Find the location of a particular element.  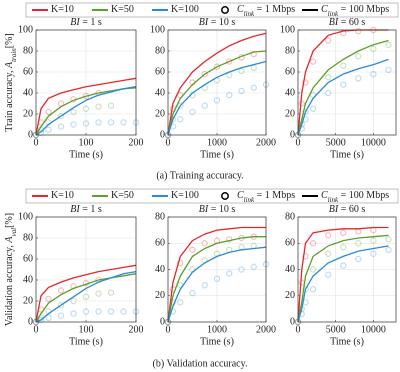

legend-label-part: K=10 is located at coordinates (62, 9).